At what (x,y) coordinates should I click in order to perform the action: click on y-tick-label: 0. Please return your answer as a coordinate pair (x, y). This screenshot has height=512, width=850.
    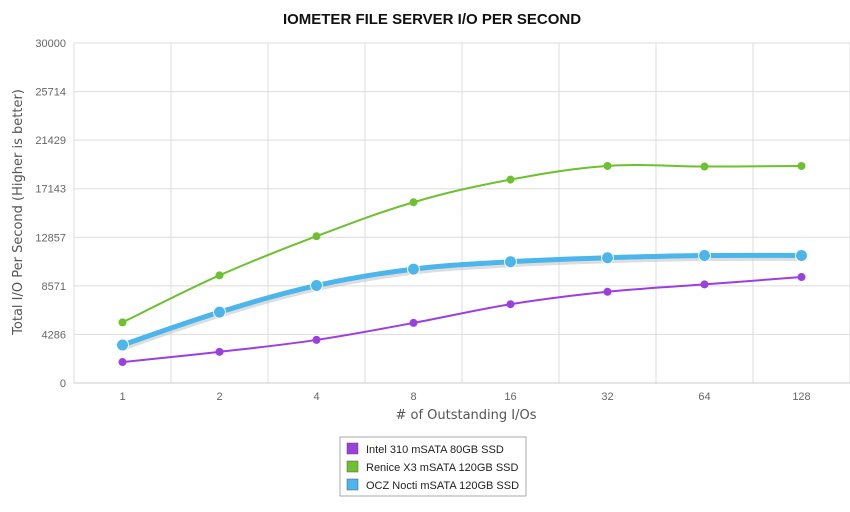
    Looking at the image, I should click on (63, 384).